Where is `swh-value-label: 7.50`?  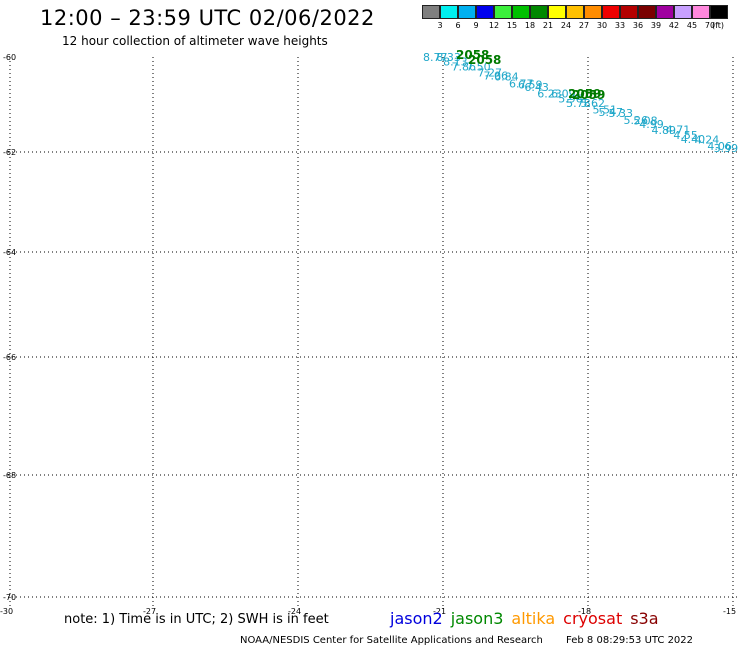 swh-value-label: 7.50 is located at coordinates (478, 66).